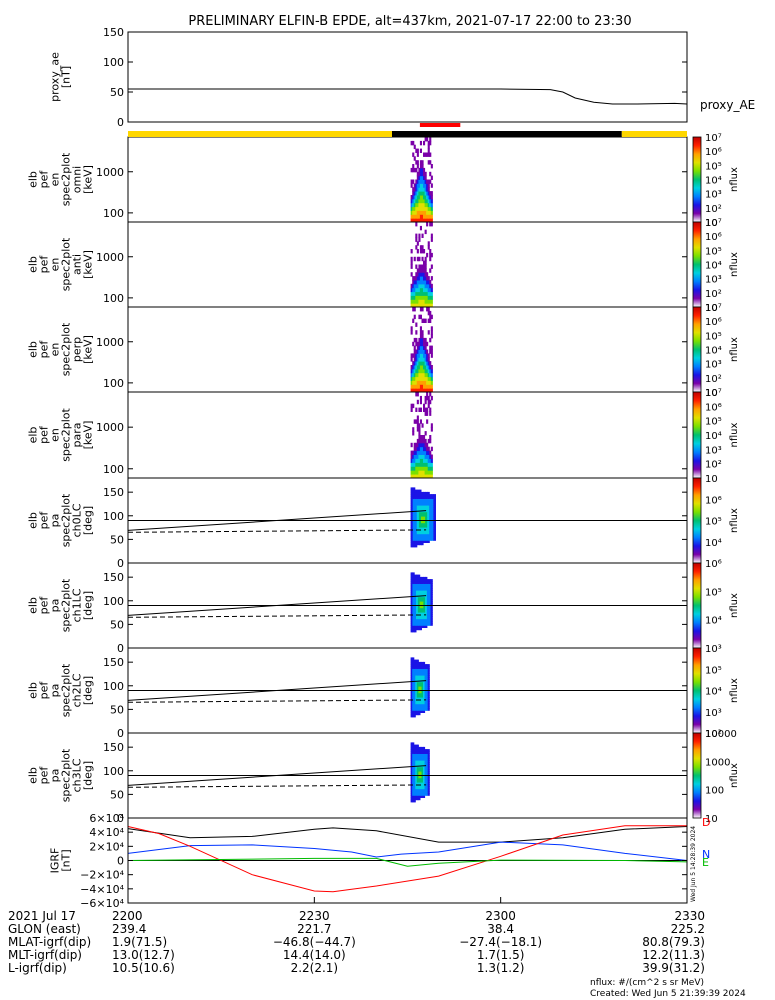 This screenshot has height=1000, width=775. What do you see at coordinates (734, 349) in the screenshot?
I see `spec-perp-colorbar-label: nflux` at bounding box center [734, 349].